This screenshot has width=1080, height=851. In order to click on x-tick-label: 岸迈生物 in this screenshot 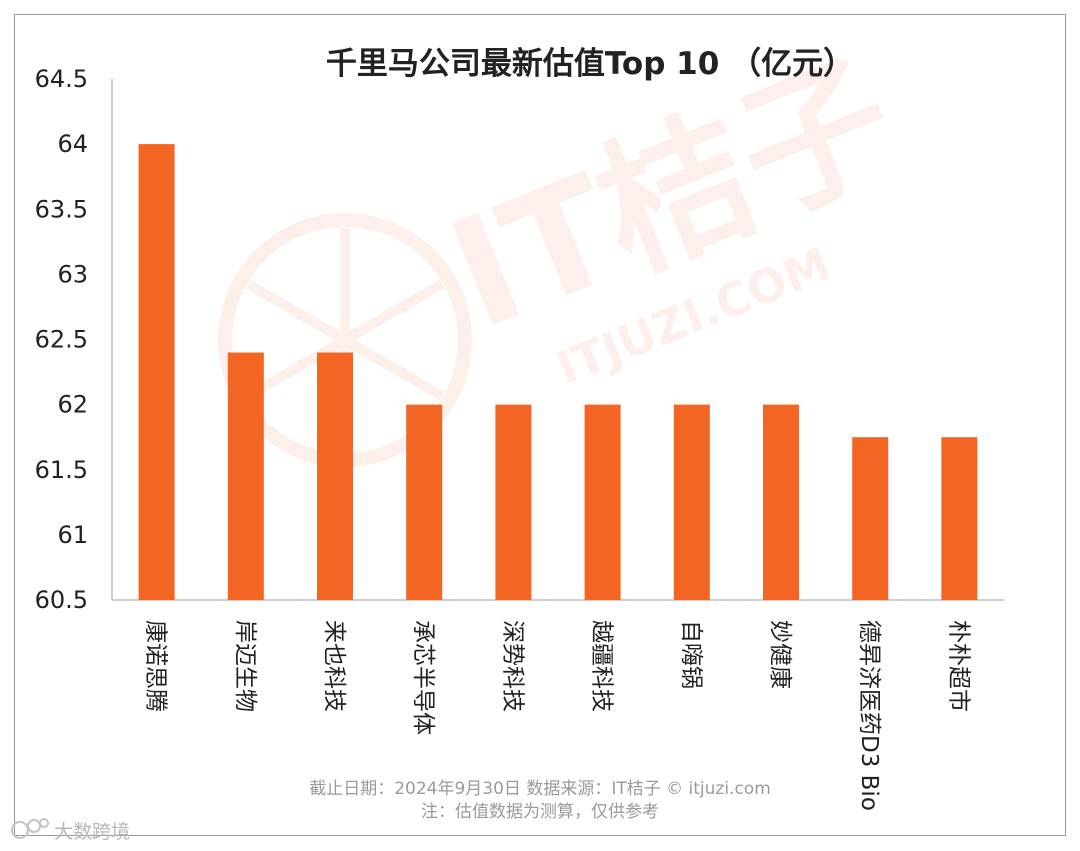, I will do `click(245, 666)`.